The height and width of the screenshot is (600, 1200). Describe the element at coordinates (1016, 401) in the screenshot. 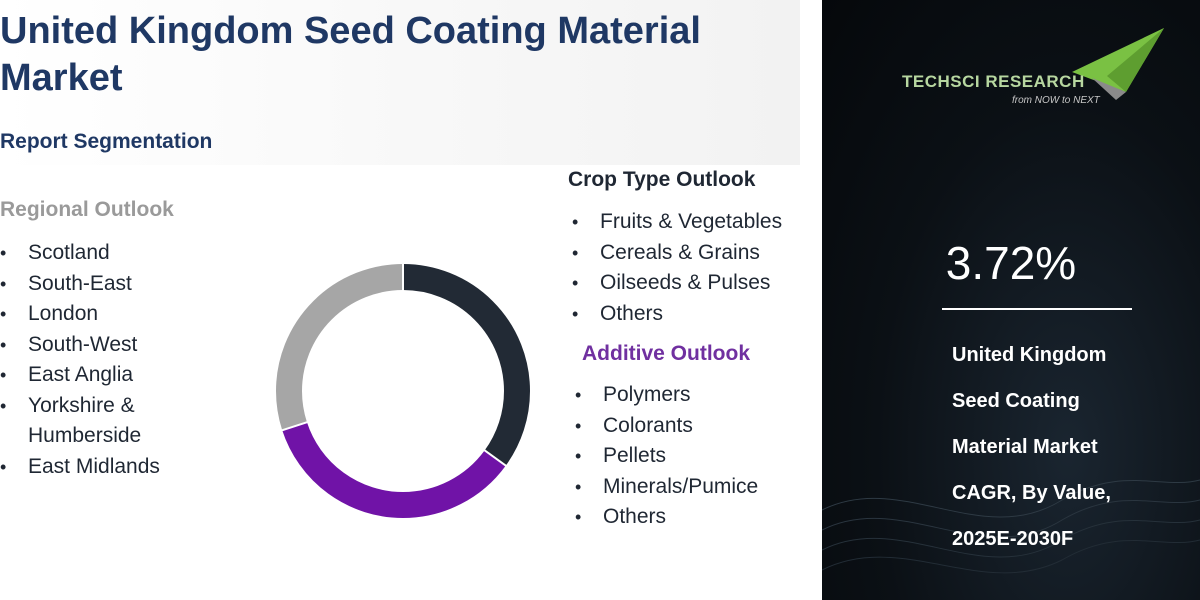

I see `cagr-description-line: Seed Coating` at that location.